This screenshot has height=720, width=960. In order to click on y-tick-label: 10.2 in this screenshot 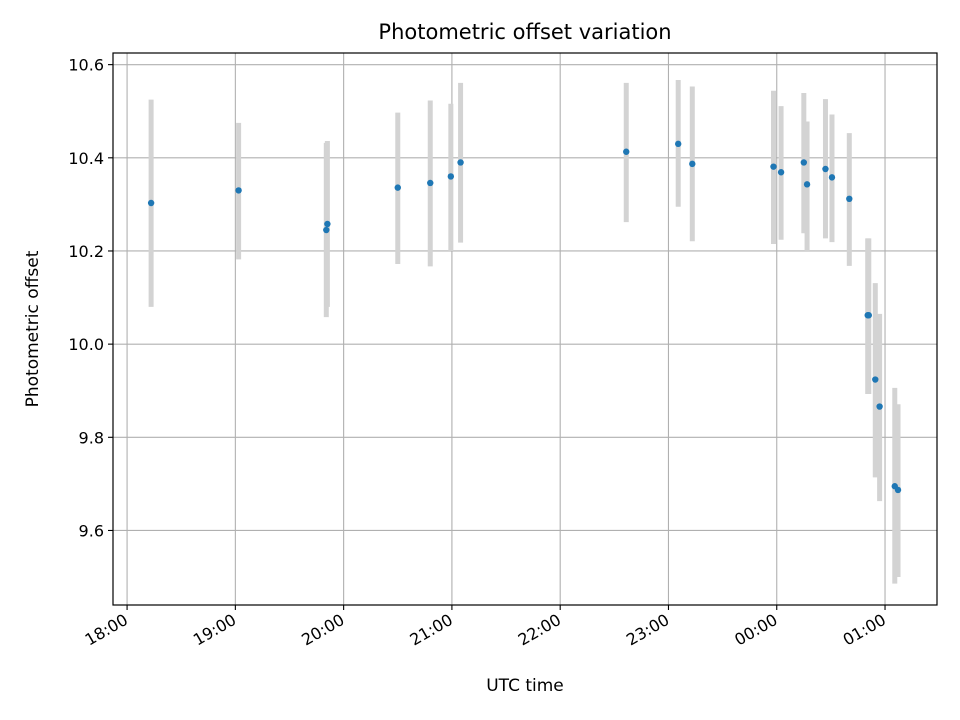, I will do `click(86, 251)`.